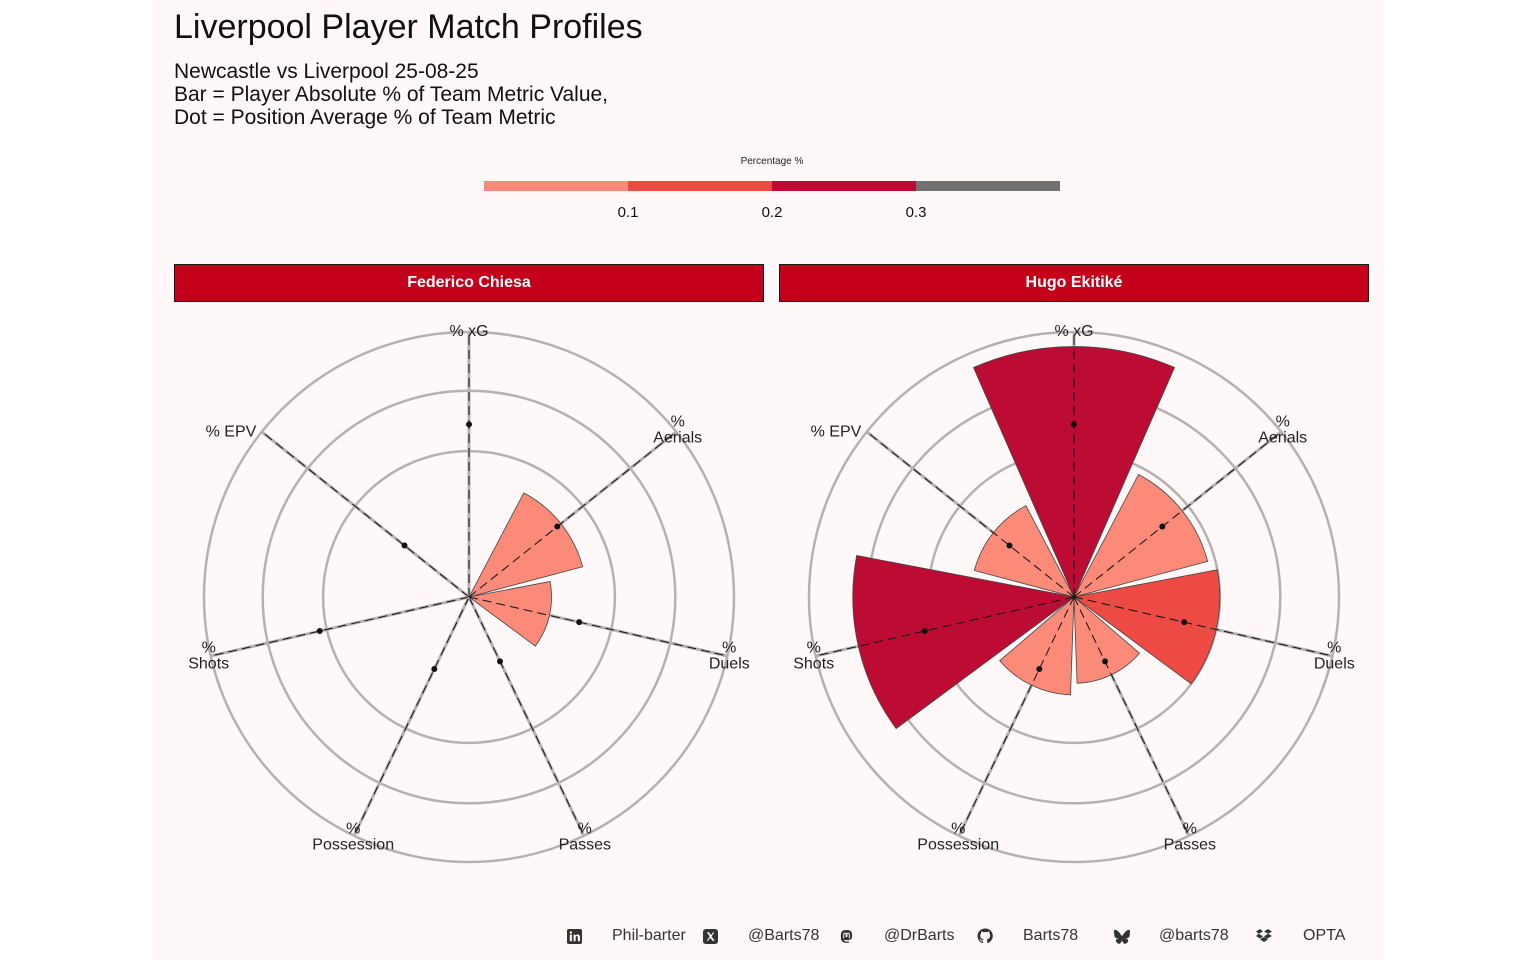 The height and width of the screenshot is (960, 1536). Describe the element at coordinates (408, 27) in the screenshot. I see `chart-title: Liverpool Player Match Profiles` at that location.